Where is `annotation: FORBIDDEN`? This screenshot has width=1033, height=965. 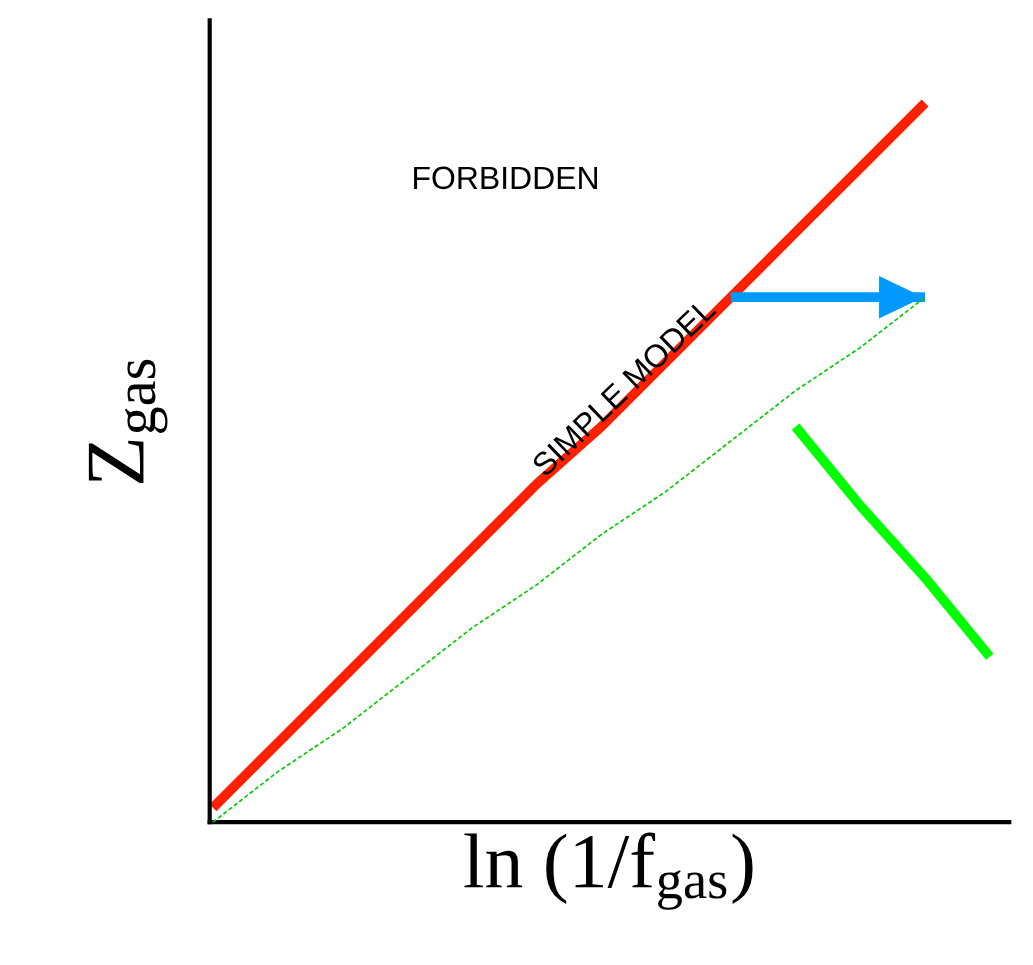 annotation: FORBIDDEN is located at coordinates (505, 178).